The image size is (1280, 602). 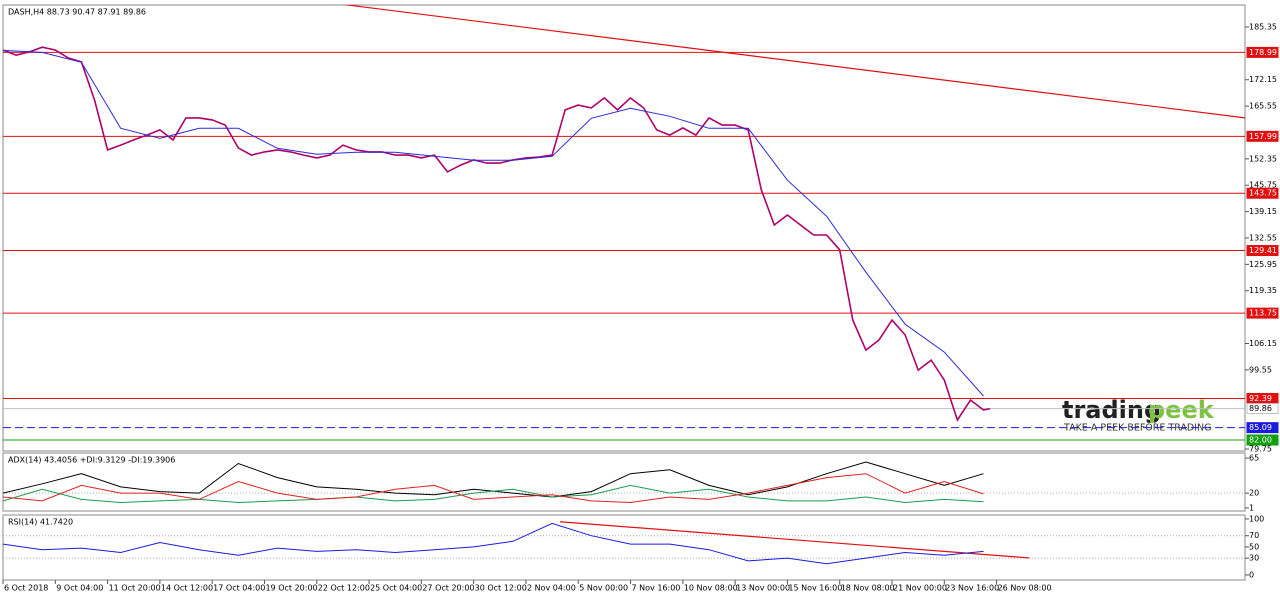 What do you see at coordinates (344, 588) in the screenshot?
I see `x-tick-label: 22 Oct 12:00` at bounding box center [344, 588].